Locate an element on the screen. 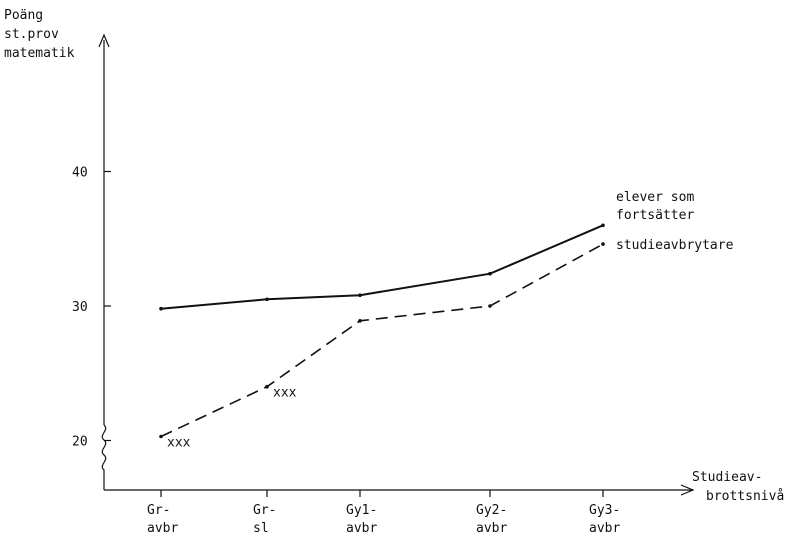 This screenshot has width=787, height=543. x-tick-label-2-0: Gy1- is located at coordinates (361, 510).